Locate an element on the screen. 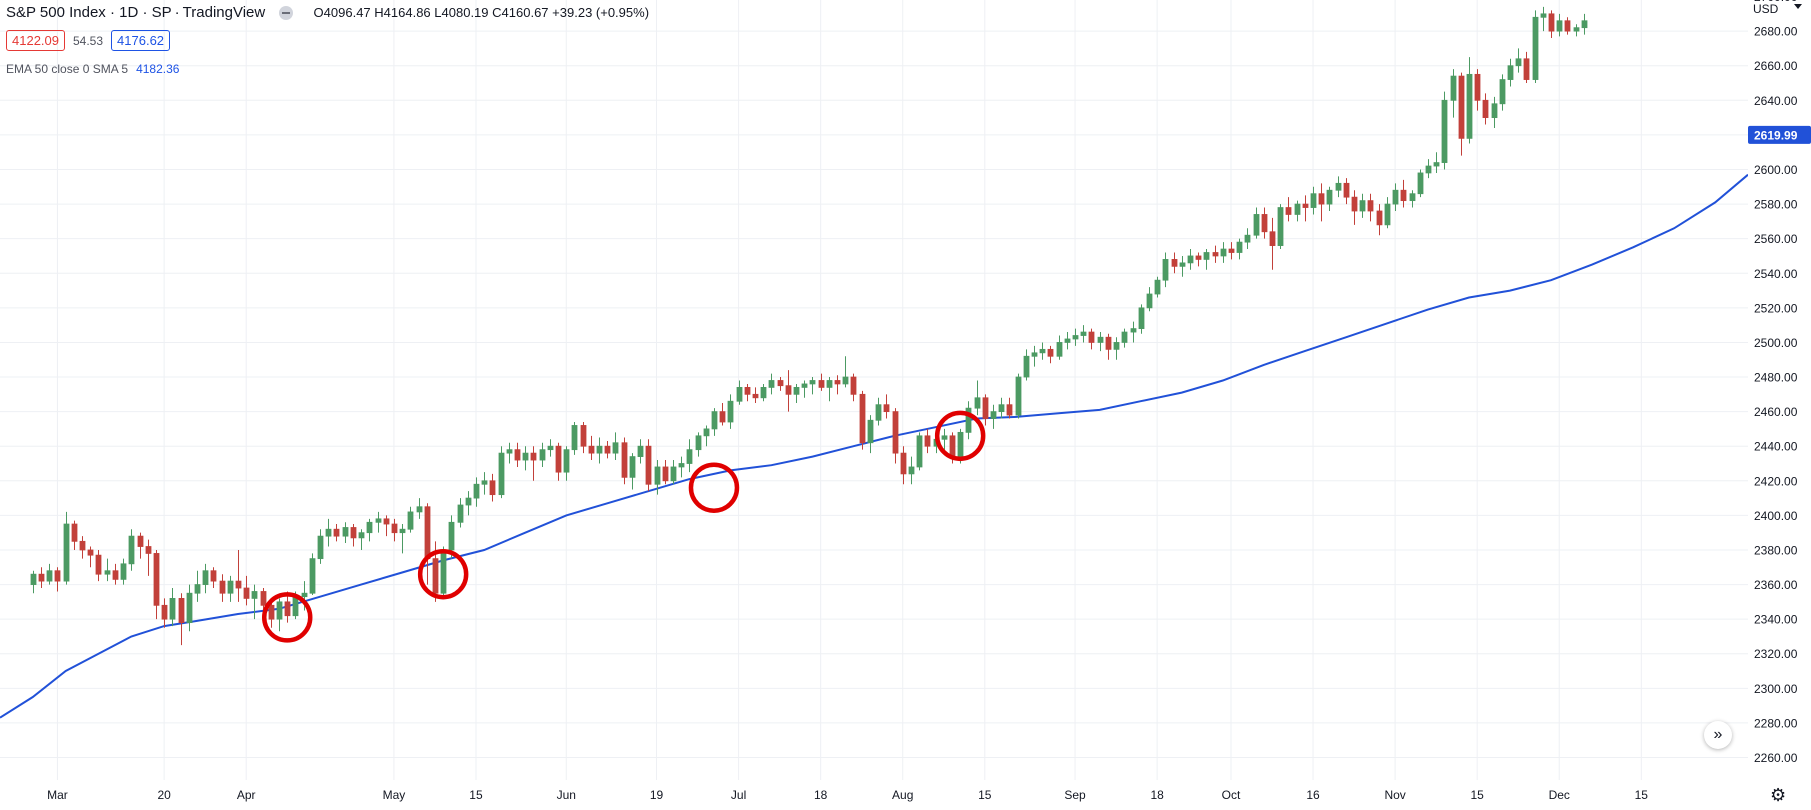  time-axis-panel is located at coordinates (905, 795).